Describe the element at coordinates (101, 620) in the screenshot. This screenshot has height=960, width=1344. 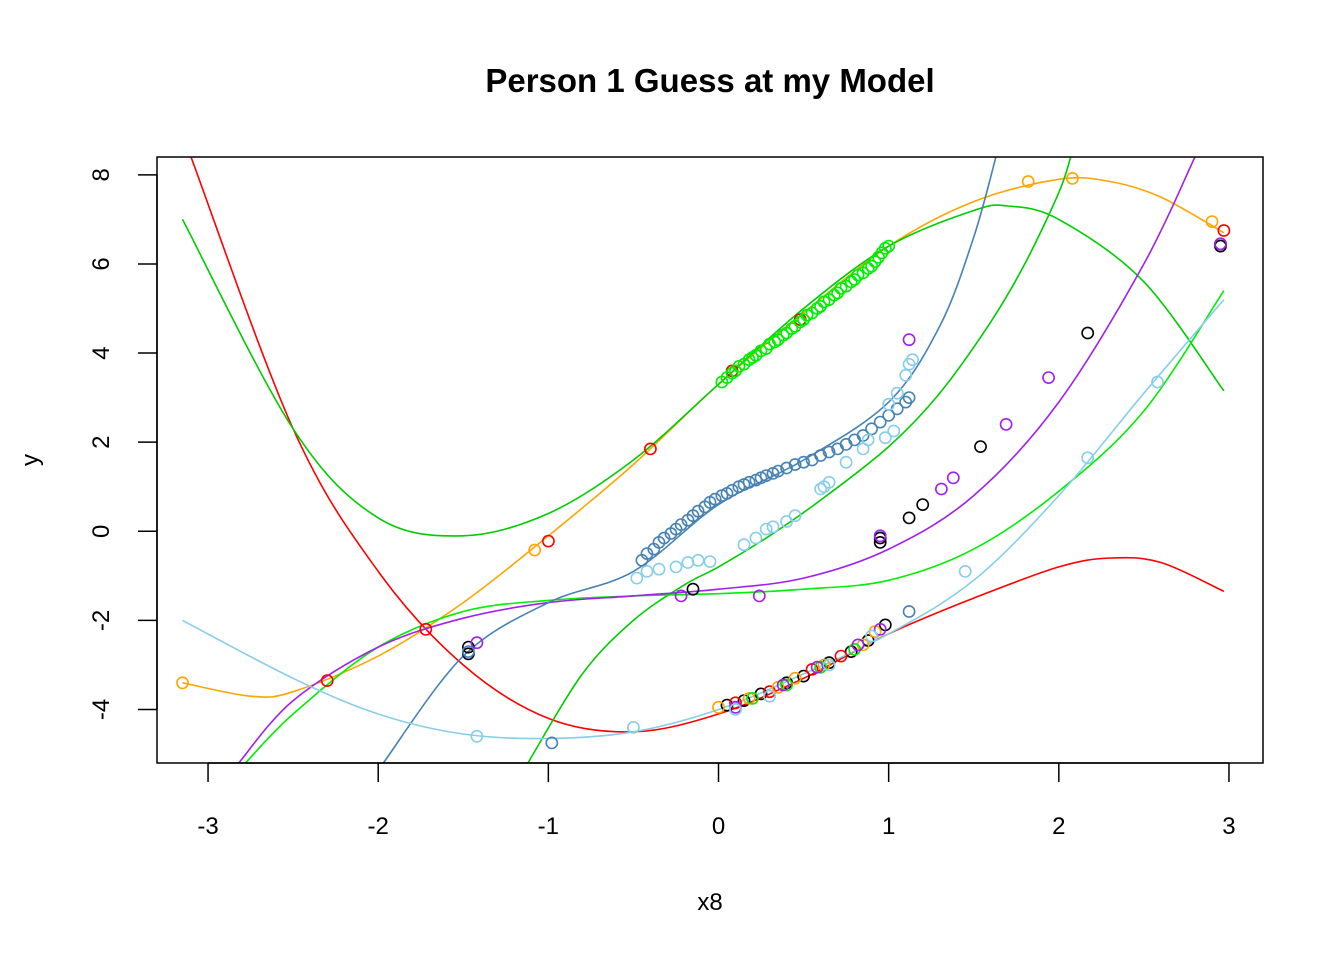
I see `y-tick-label: -2` at that location.